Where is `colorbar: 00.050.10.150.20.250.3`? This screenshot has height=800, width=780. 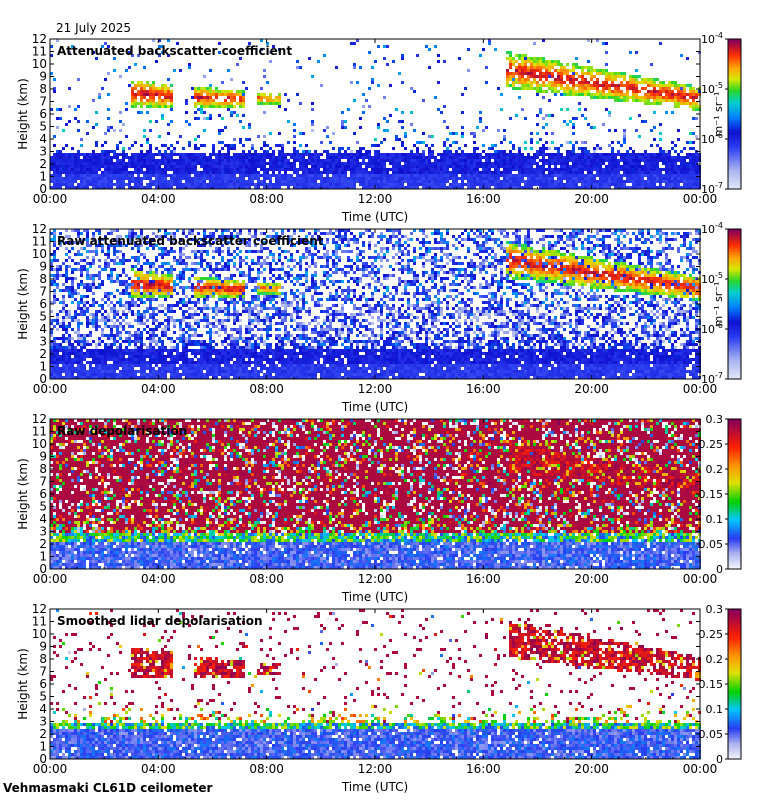 colorbar: 00.050.10.150.20.250.3 is located at coordinates (720, 684).